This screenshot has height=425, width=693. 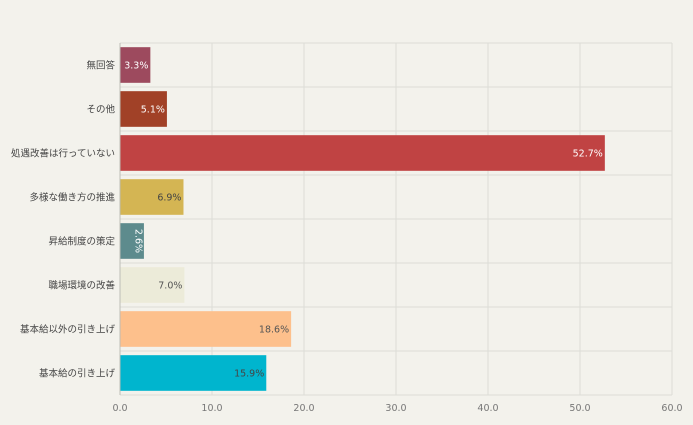 I want to click on value-label: 3.3%, so click(x=136, y=66).